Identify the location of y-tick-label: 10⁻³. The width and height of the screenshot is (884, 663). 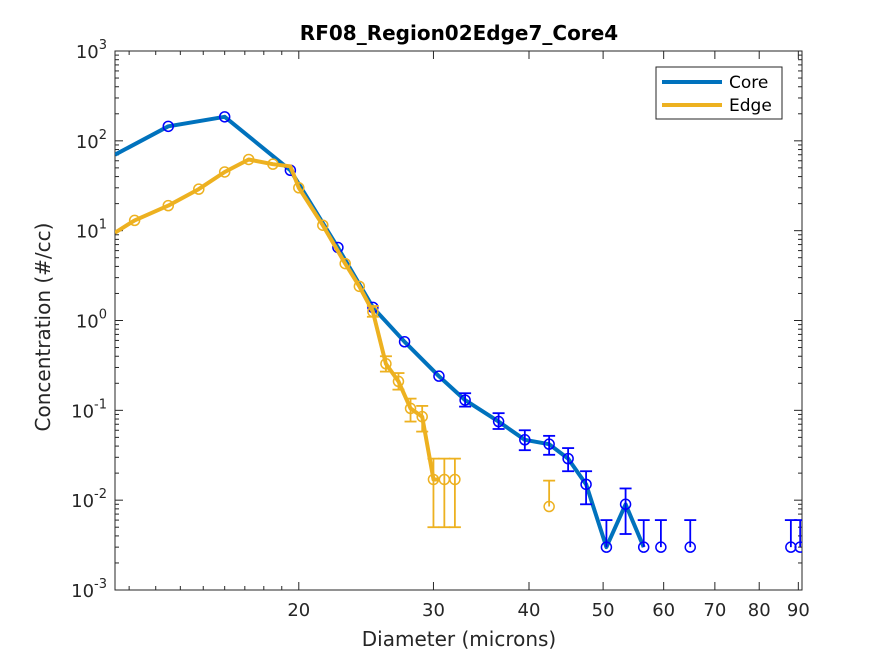
(89, 589).